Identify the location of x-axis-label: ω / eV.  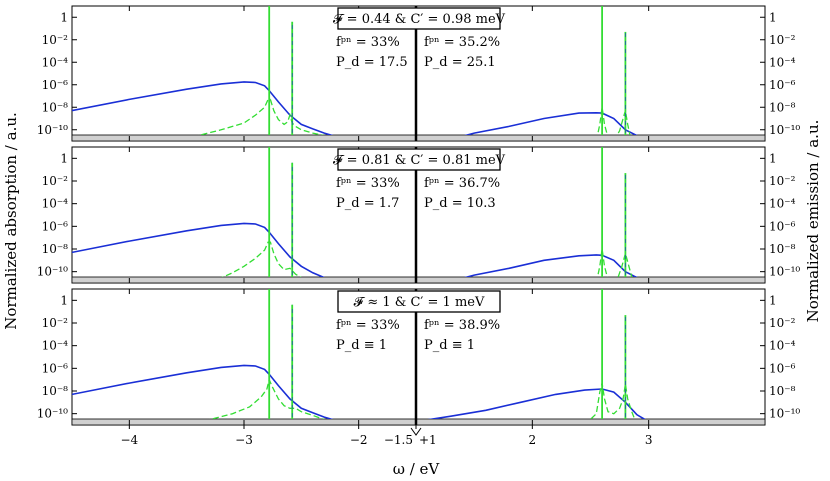
(417, 469).